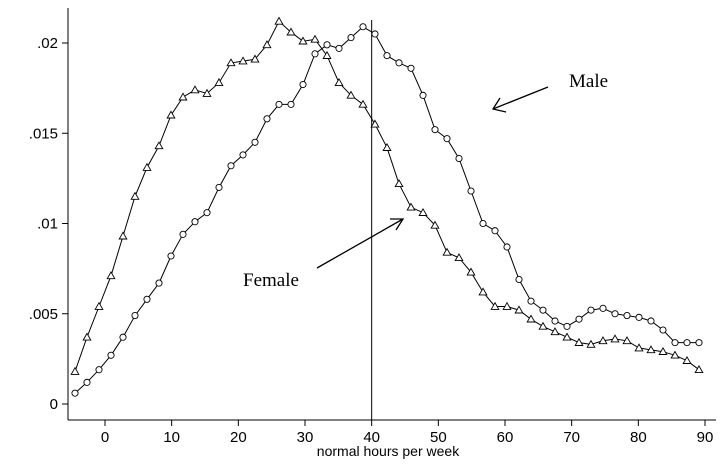  Describe the element at coordinates (360, 243) in the screenshot. I see `annotation-female-arrow` at that location.